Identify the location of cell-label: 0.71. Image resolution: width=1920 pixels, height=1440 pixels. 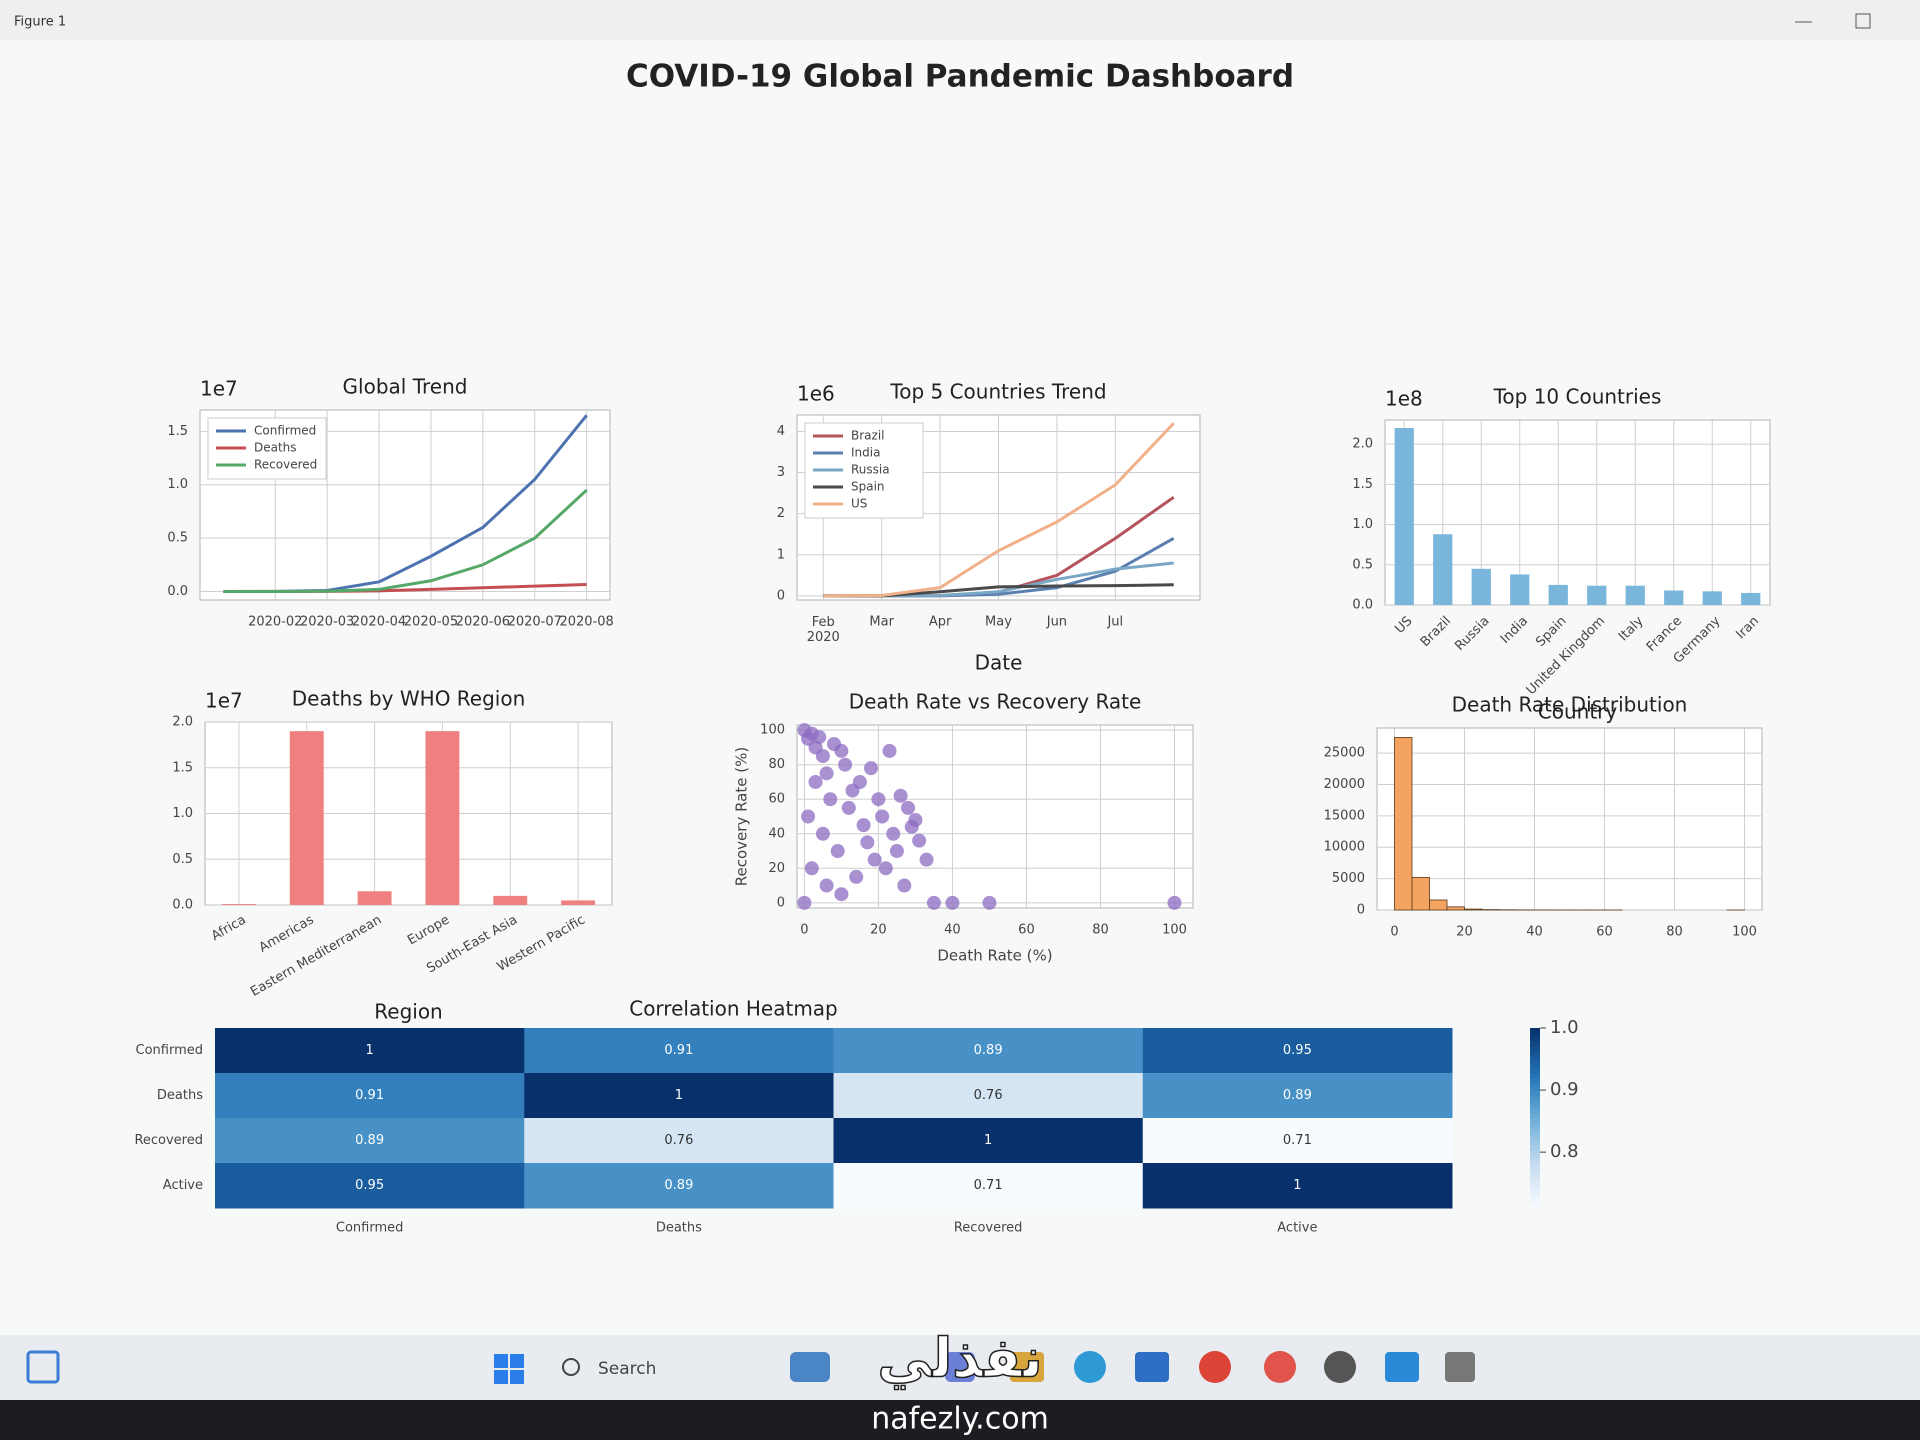
(1297, 1140).